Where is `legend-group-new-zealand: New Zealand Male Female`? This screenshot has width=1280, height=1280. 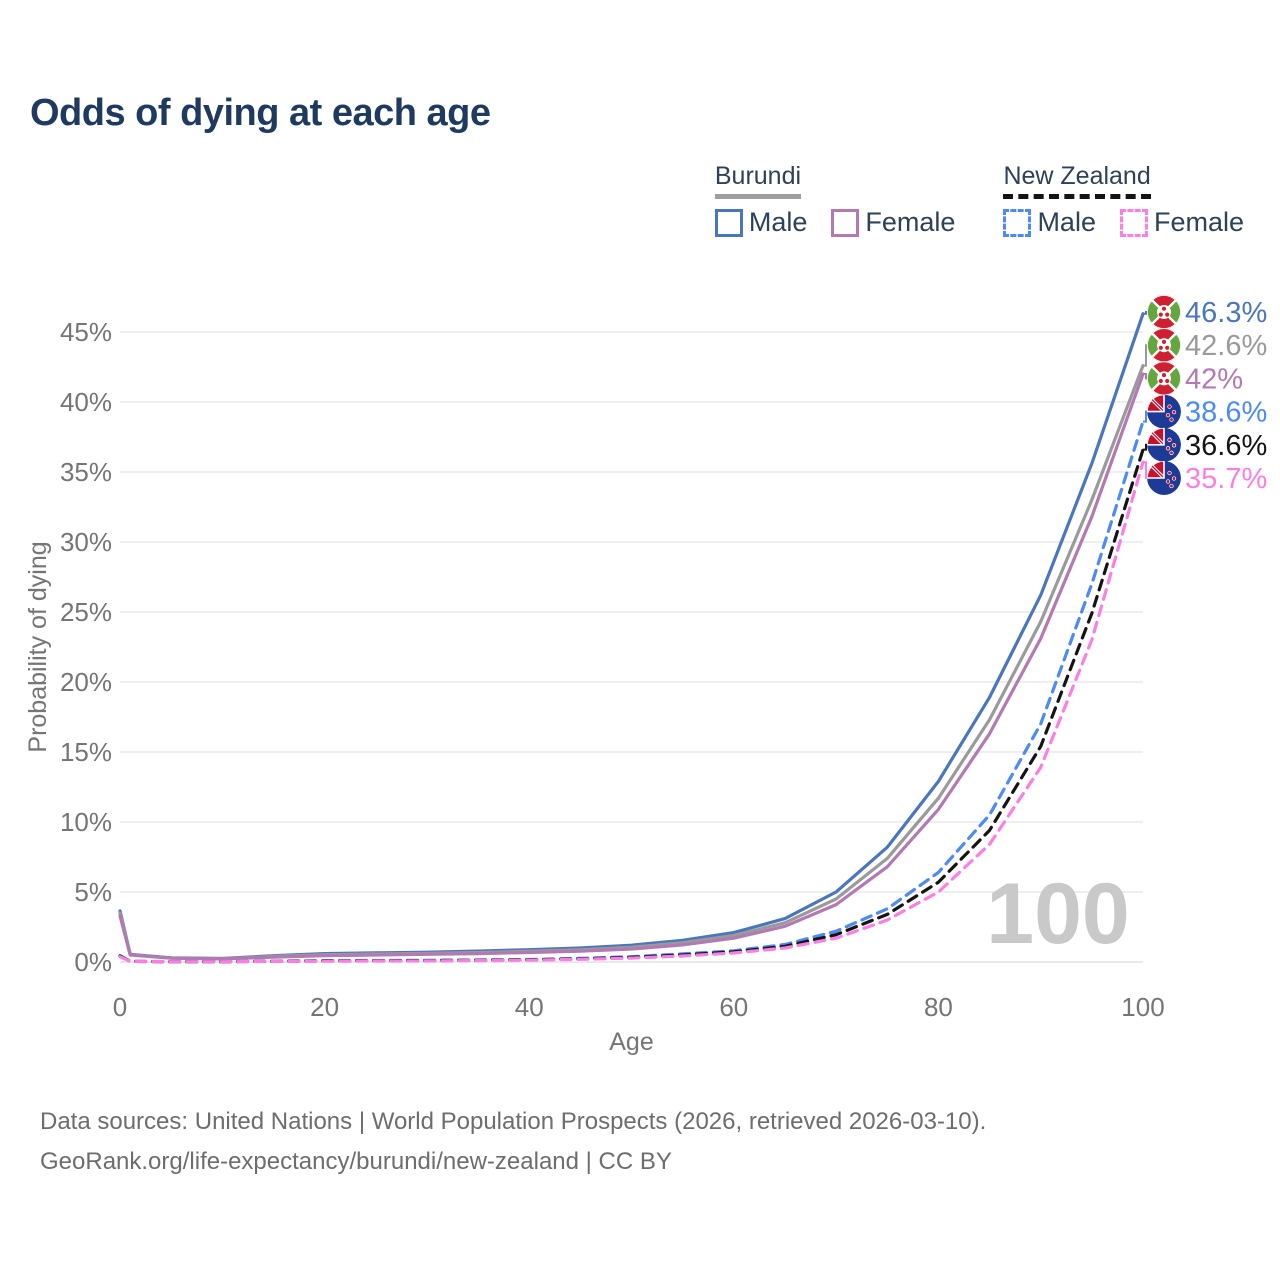 legend-group-new-zealand: New Zealand Male Female is located at coordinates (1123, 200).